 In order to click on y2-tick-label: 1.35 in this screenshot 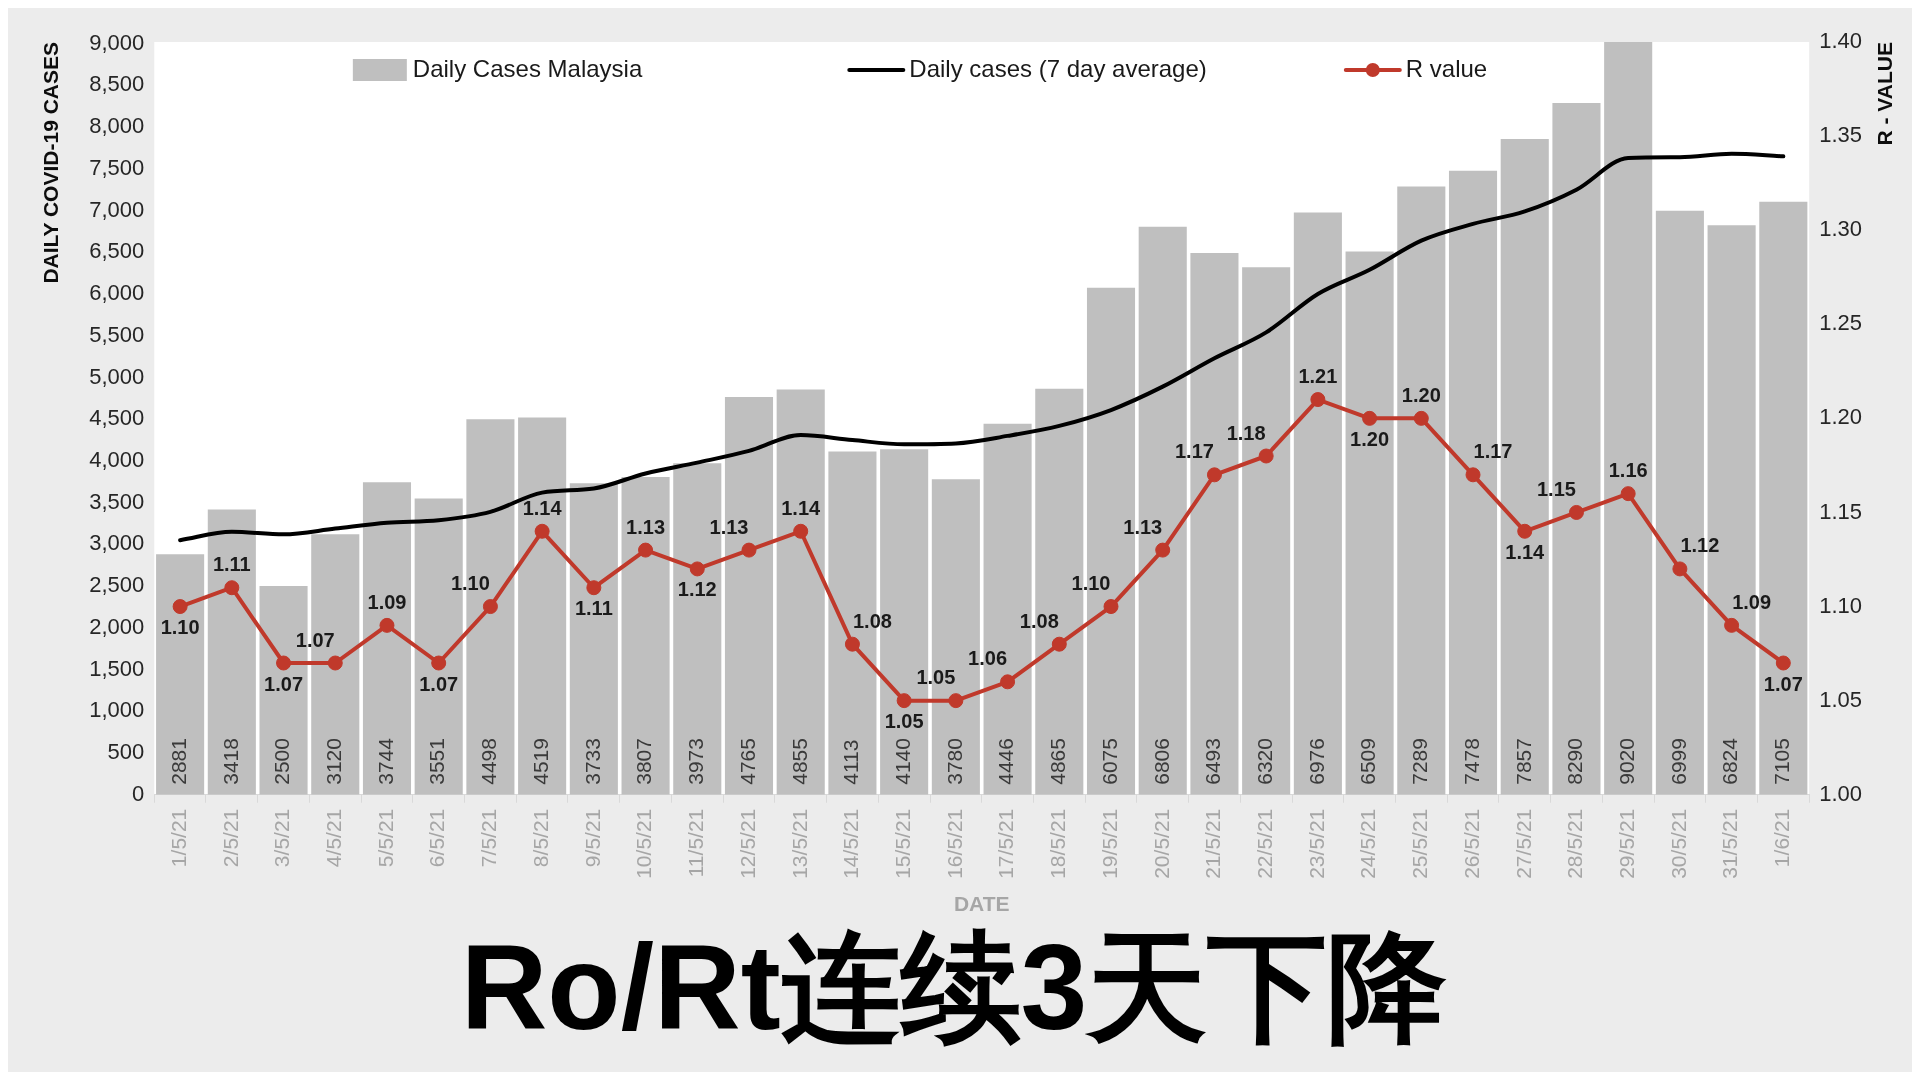, I will do `click(1841, 135)`.